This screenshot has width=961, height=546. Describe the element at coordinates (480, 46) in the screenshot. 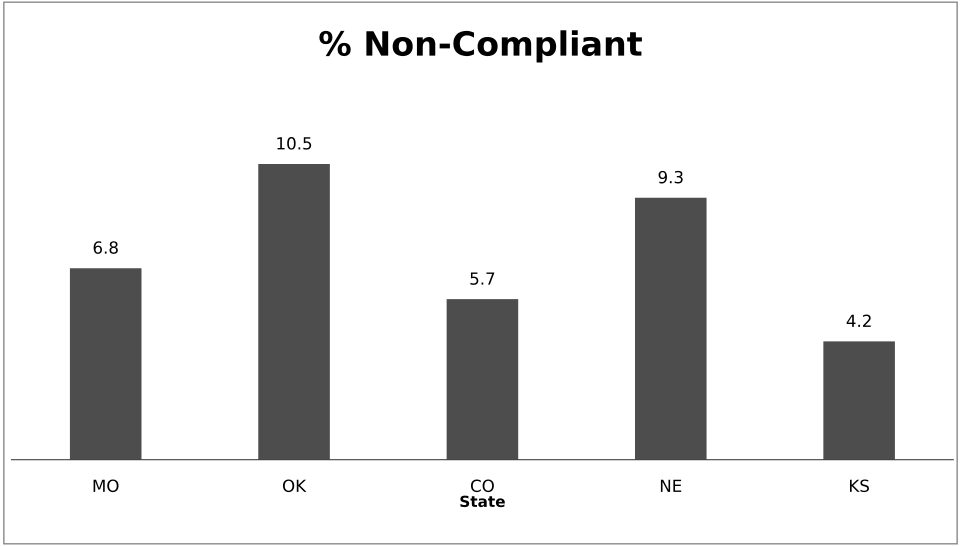

I see `chart-title: % Non-Compliant` at that location.